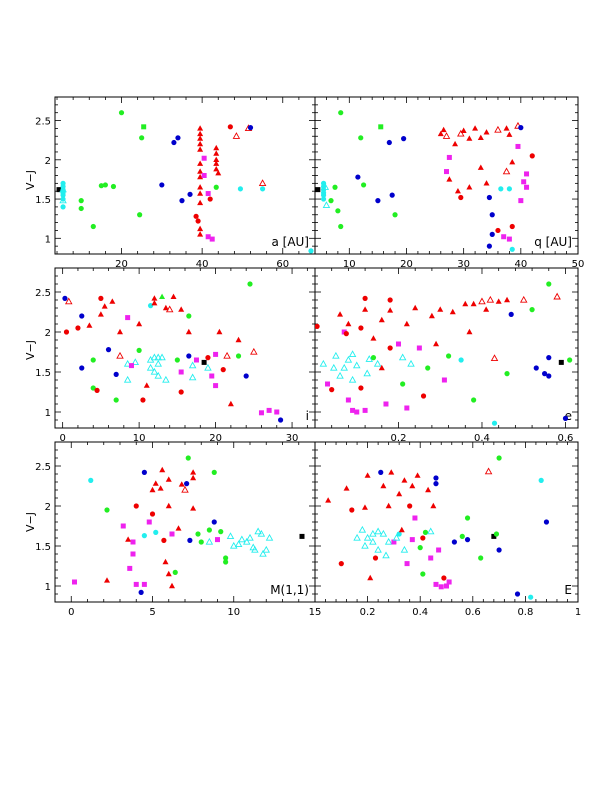 The height and width of the screenshot is (792, 612). I want to click on x-tick-label: 5, so click(152, 612).